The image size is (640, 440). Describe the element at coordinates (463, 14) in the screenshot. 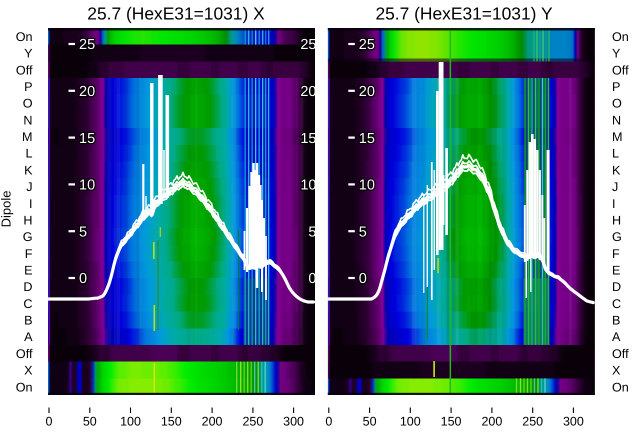

I see `svg-text: 25.7 (HexE31=1031) Y` at that location.